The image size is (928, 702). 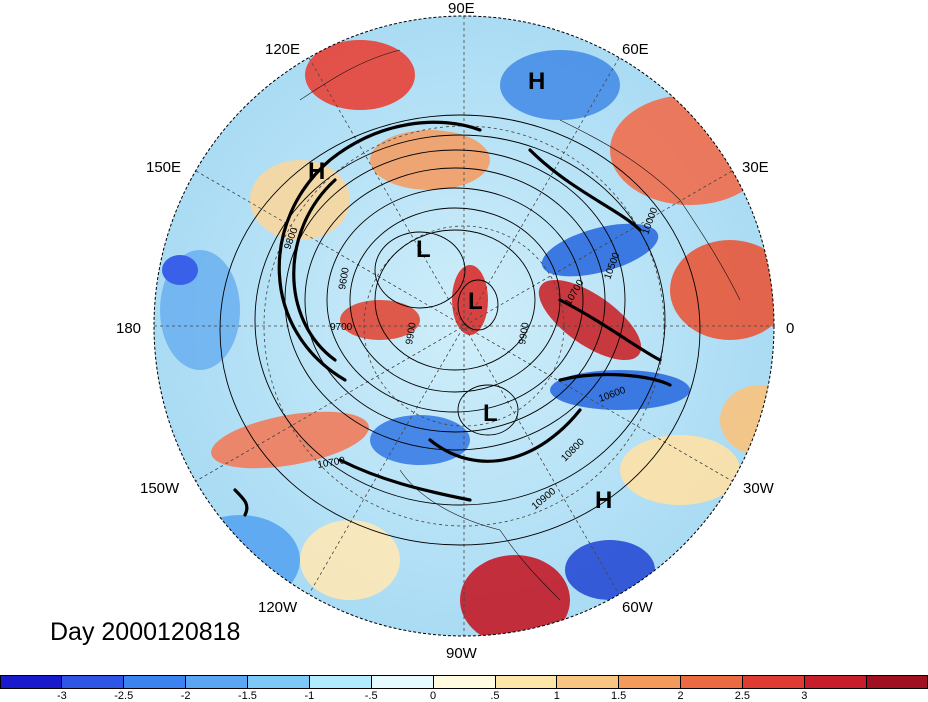 What do you see at coordinates (433, 696) in the screenshot?
I see `colorbar-tick-label: 0` at bounding box center [433, 696].